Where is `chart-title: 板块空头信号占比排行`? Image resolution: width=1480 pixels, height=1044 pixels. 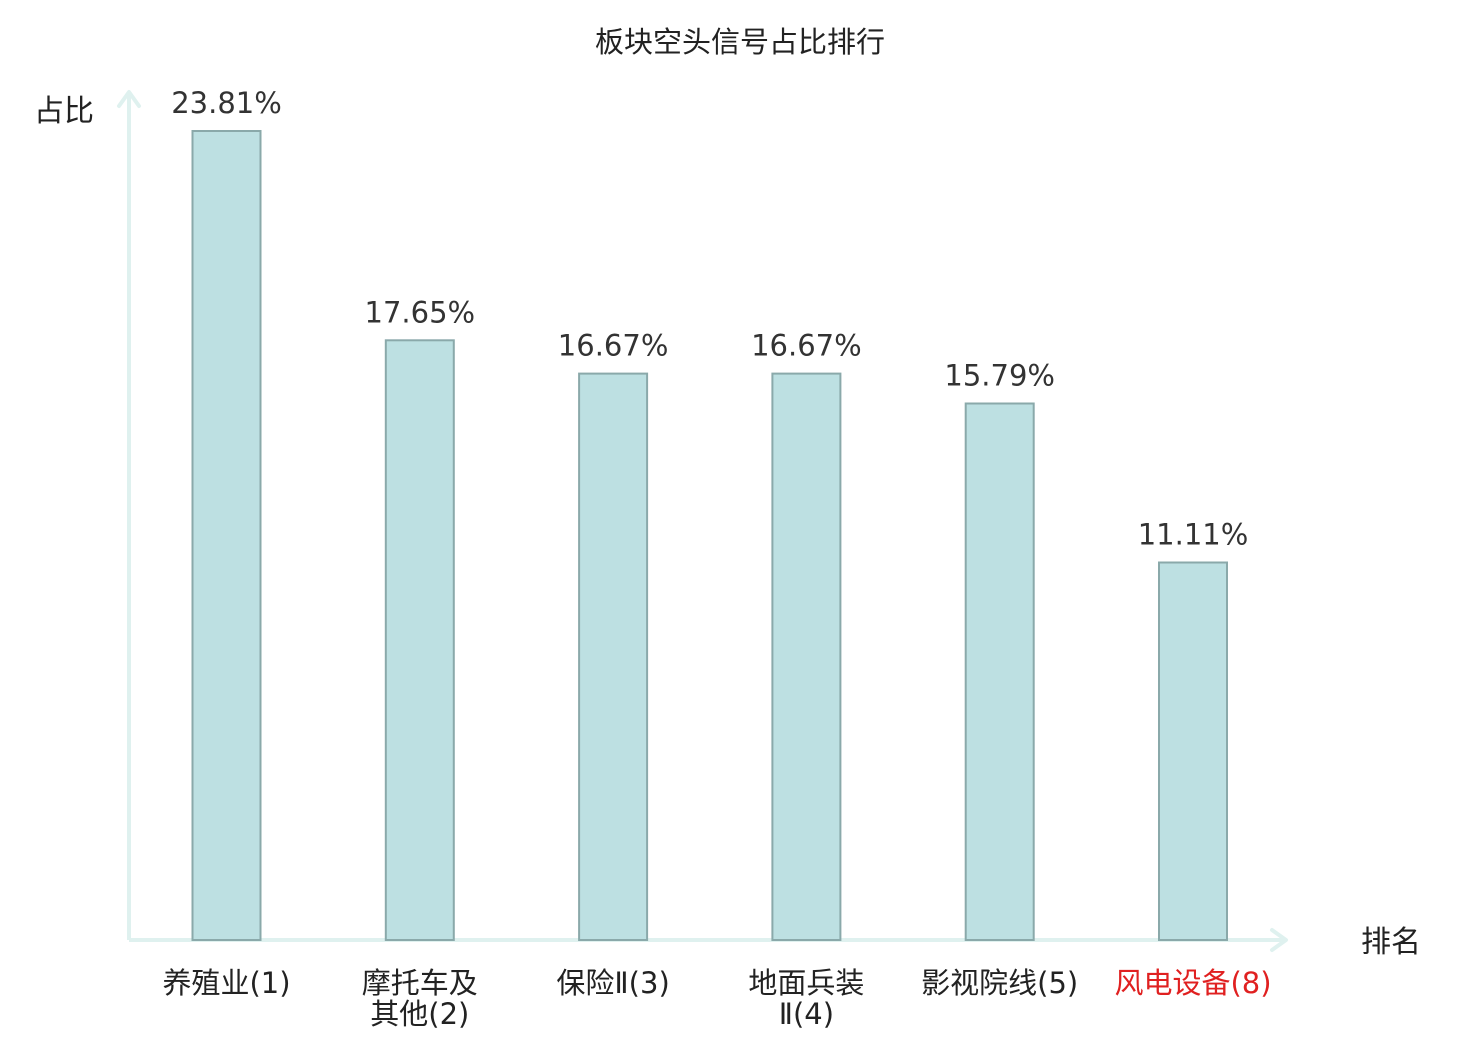 chart-title: 板块空头信号占比排行 is located at coordinates (740, 42).